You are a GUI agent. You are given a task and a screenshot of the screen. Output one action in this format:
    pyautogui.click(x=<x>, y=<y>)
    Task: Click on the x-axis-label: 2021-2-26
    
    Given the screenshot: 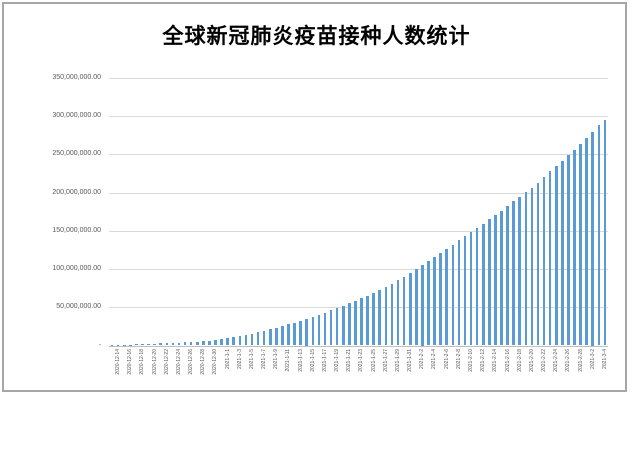 What is the action you would take?
    pyautogui.click(x=568, y=399)
    